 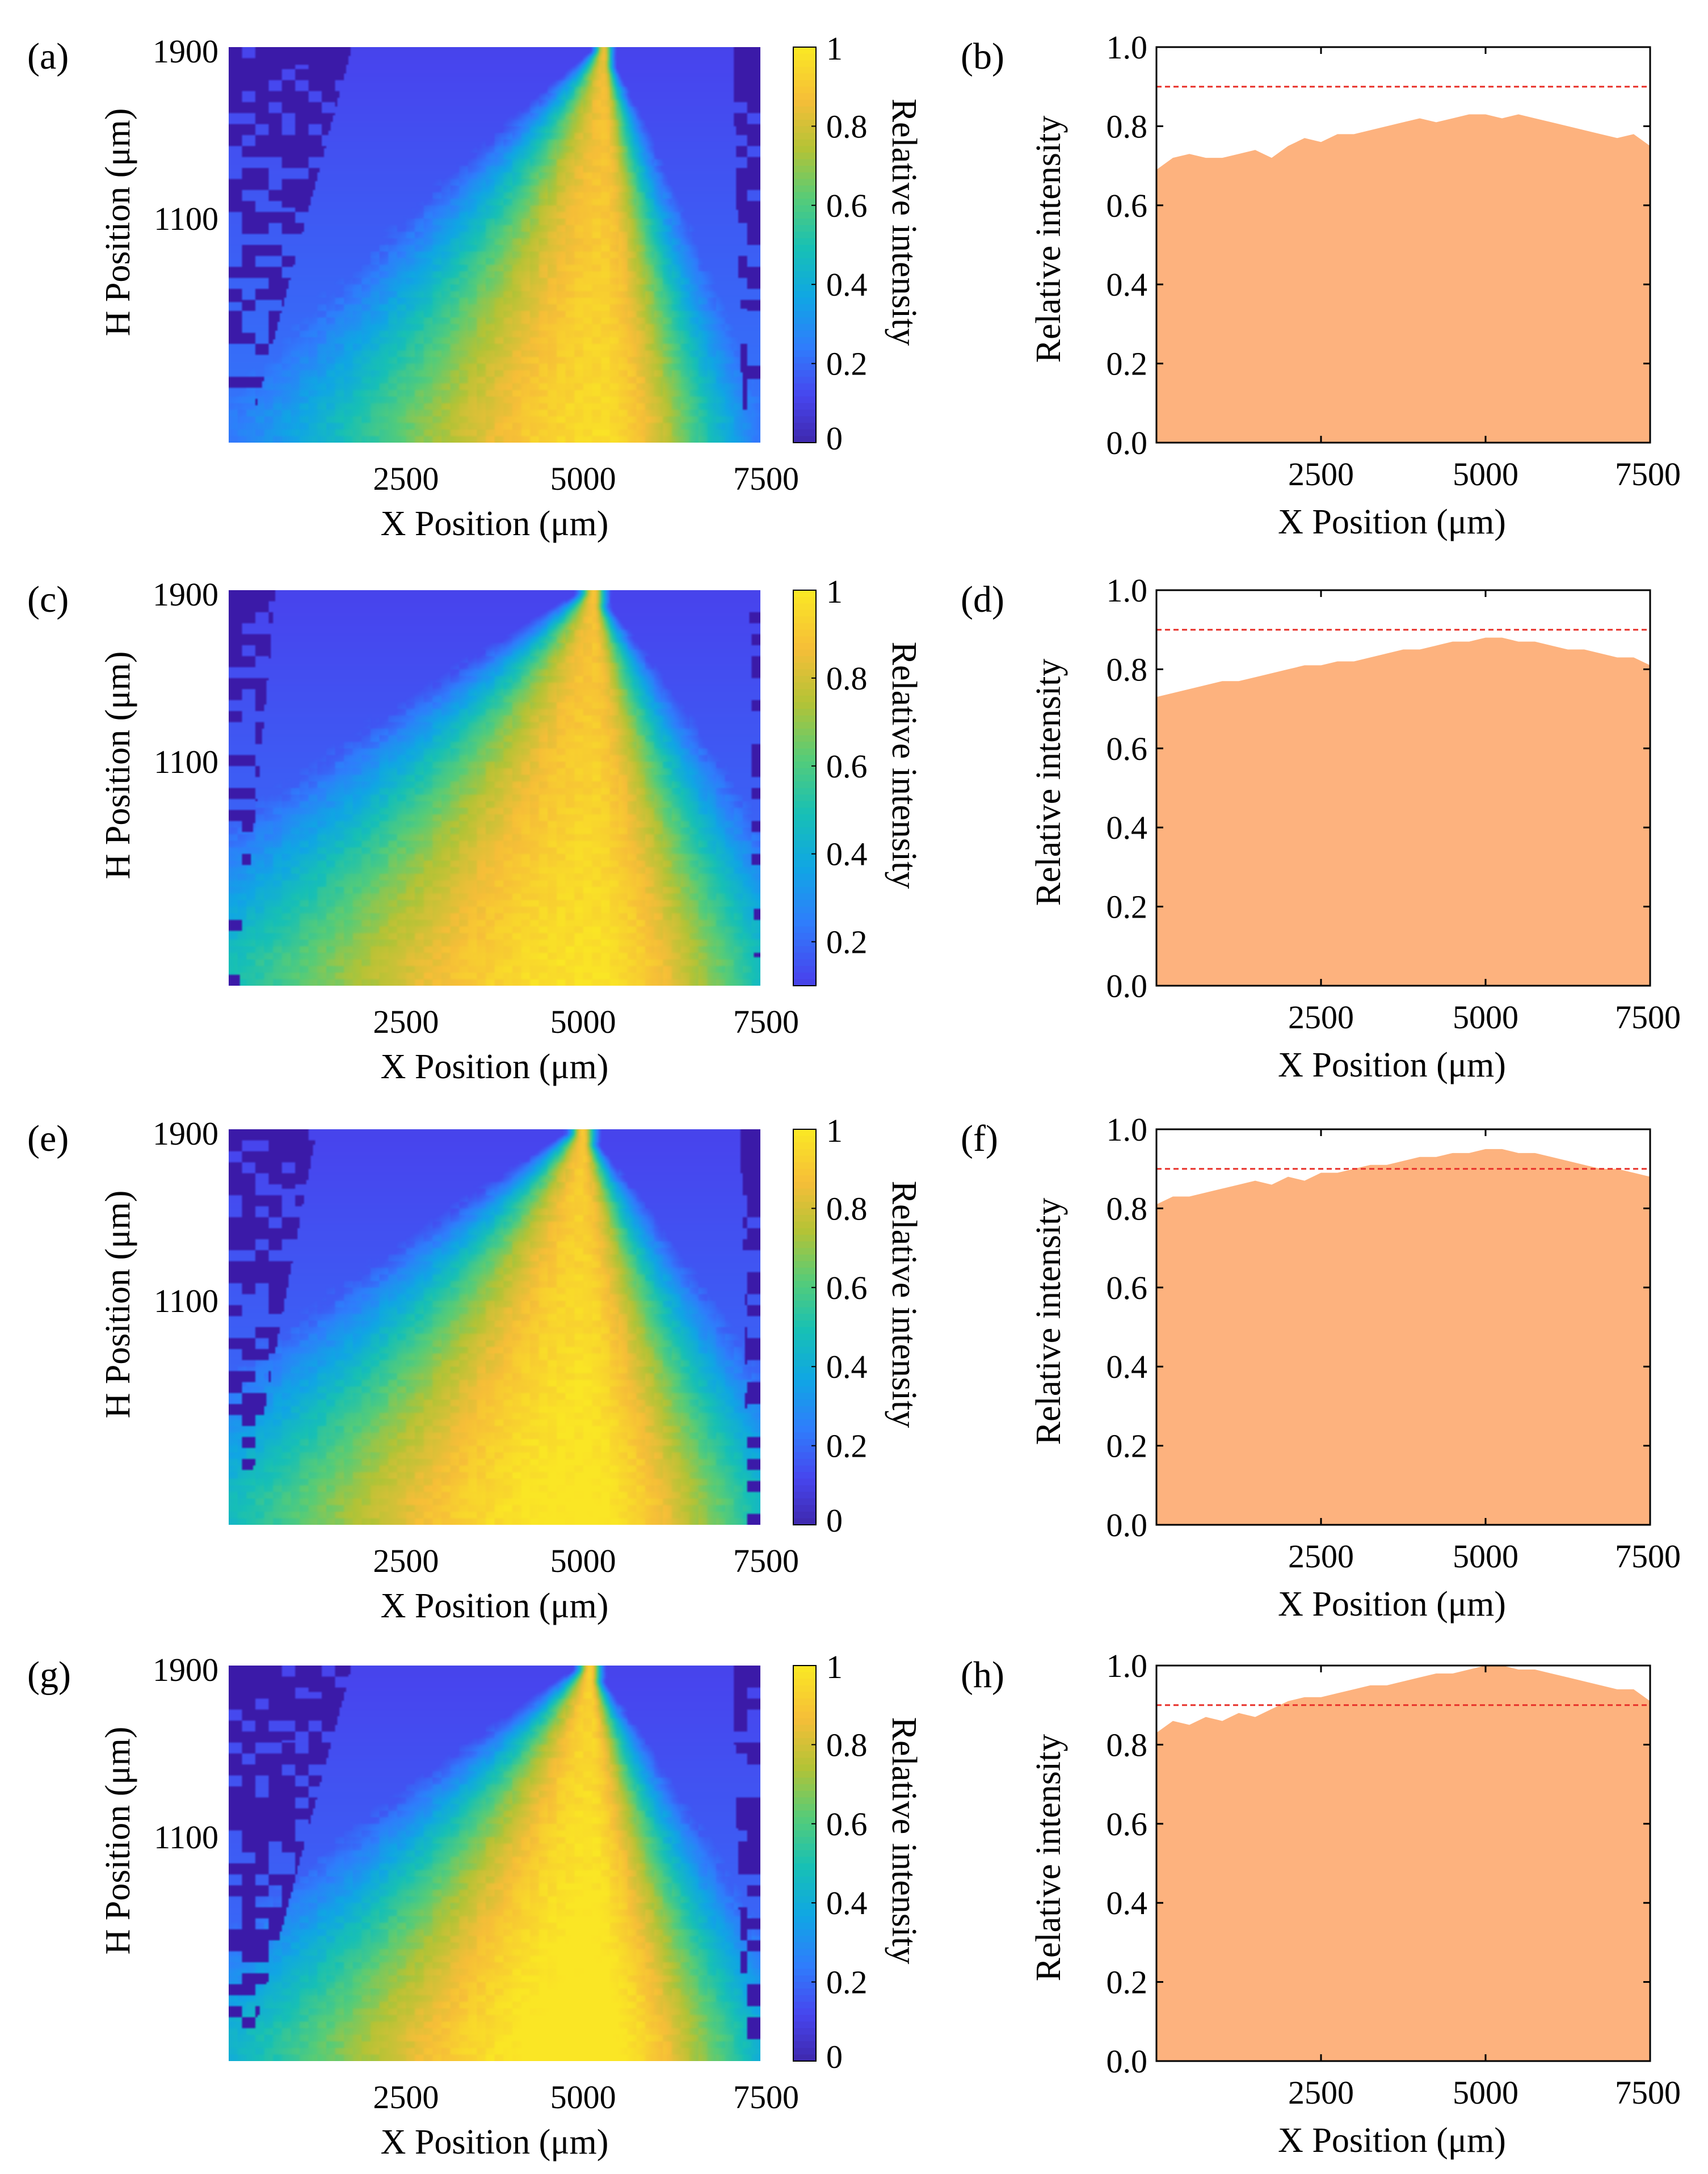 What do you see at coordinates (118, 1841) in the screenshot?
I see `y-axis-label: H Position (μm)` at bounding box center [118, 1841].